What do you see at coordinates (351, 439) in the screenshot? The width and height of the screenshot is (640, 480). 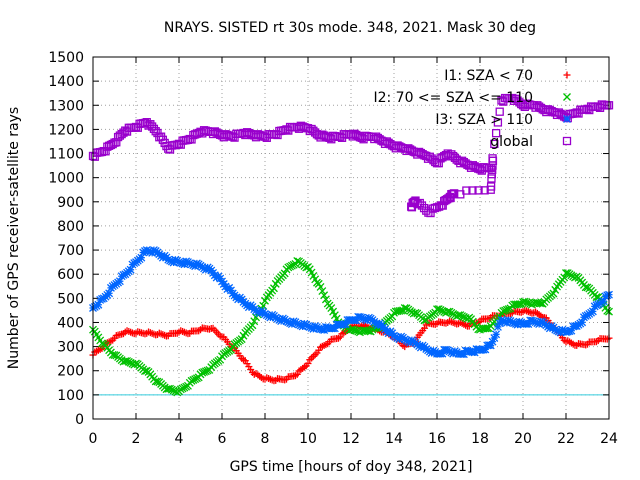 I see `x-tick-label: 12` at bounding box center [351, 439].